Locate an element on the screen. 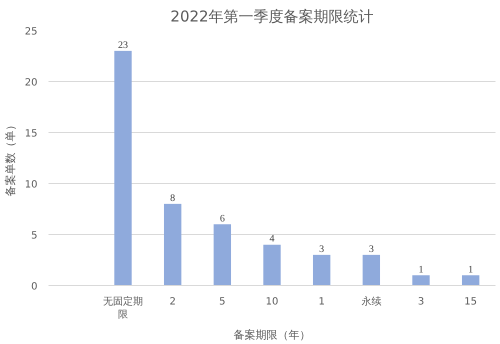 This screenshot has height=344, width=500. y-tick-label: 25 is located at coordinates (31, 32).